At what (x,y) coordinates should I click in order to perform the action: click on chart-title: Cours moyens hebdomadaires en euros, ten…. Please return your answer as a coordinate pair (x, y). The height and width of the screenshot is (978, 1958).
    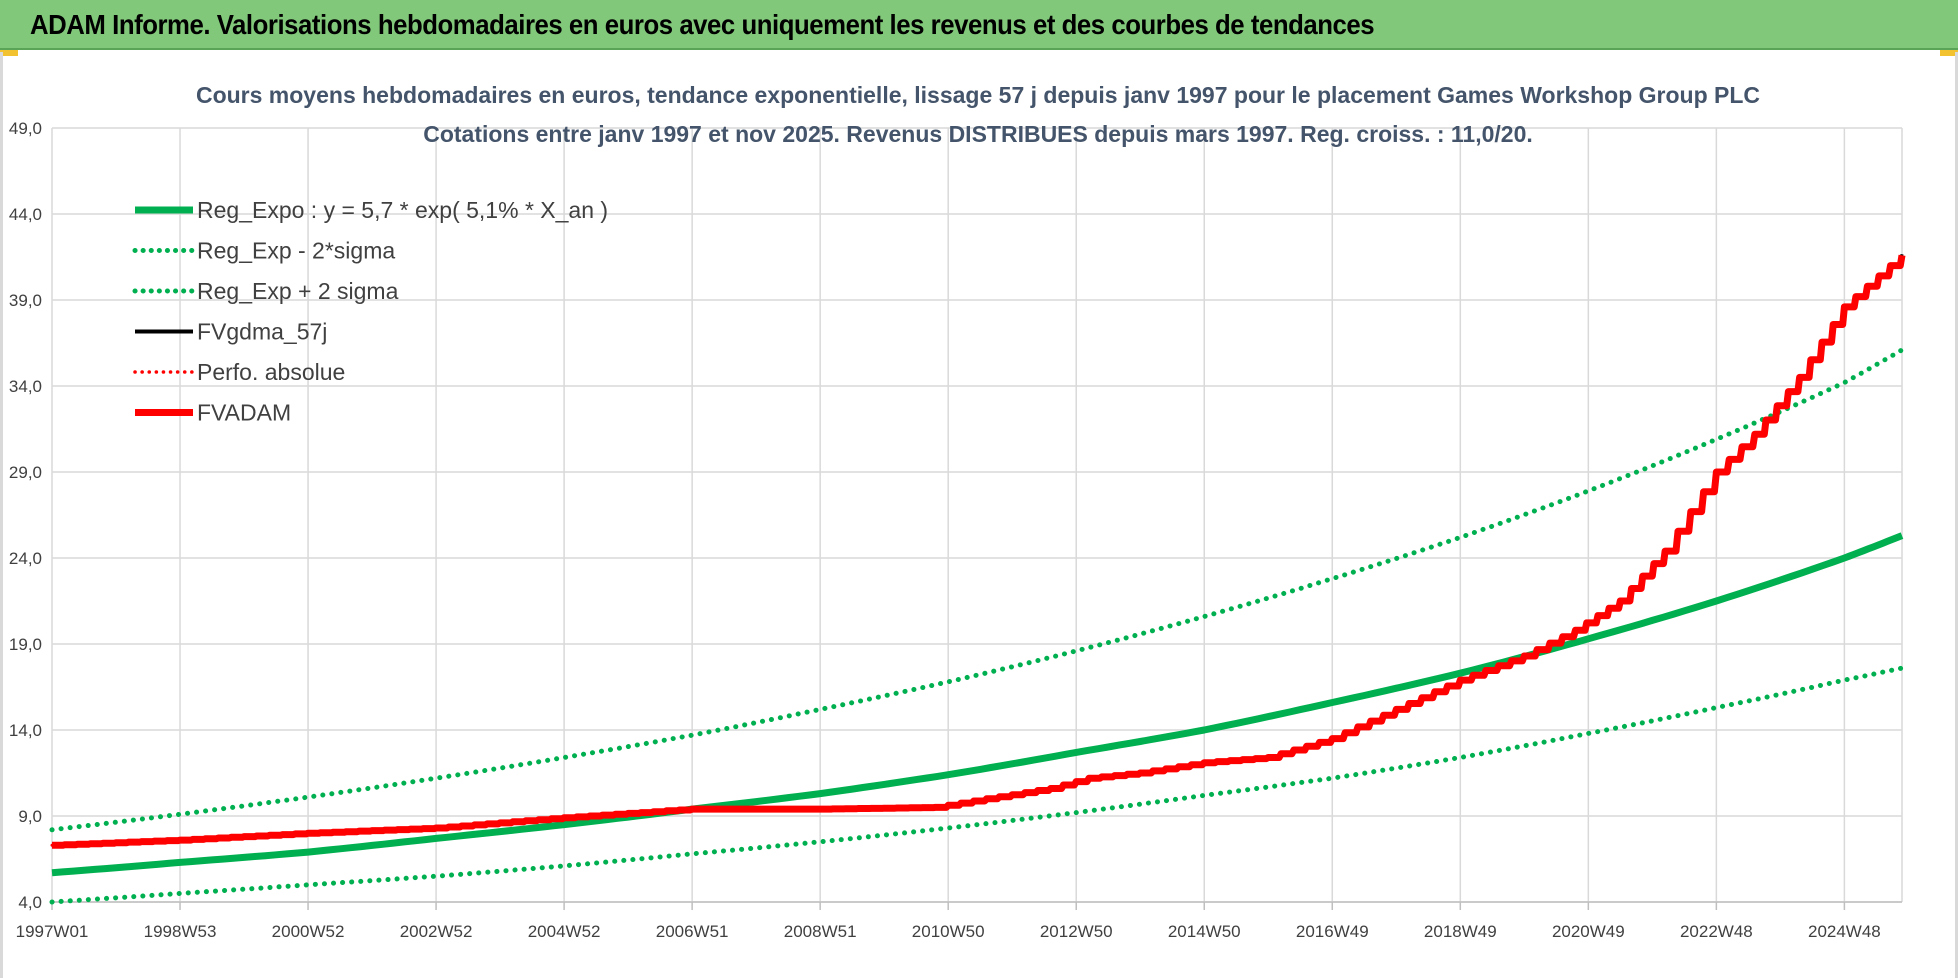
    Looking at the image, I should click on (978, 114).